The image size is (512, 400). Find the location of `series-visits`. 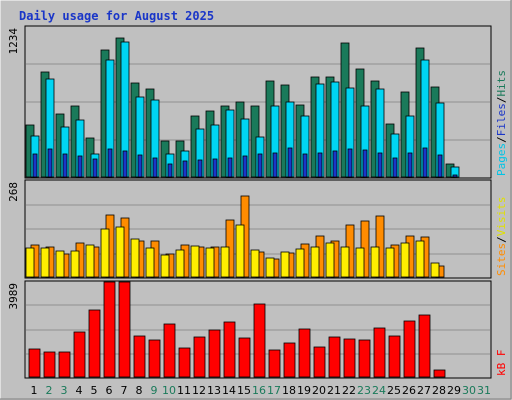

series-visits is located at coordinates (232, 251).